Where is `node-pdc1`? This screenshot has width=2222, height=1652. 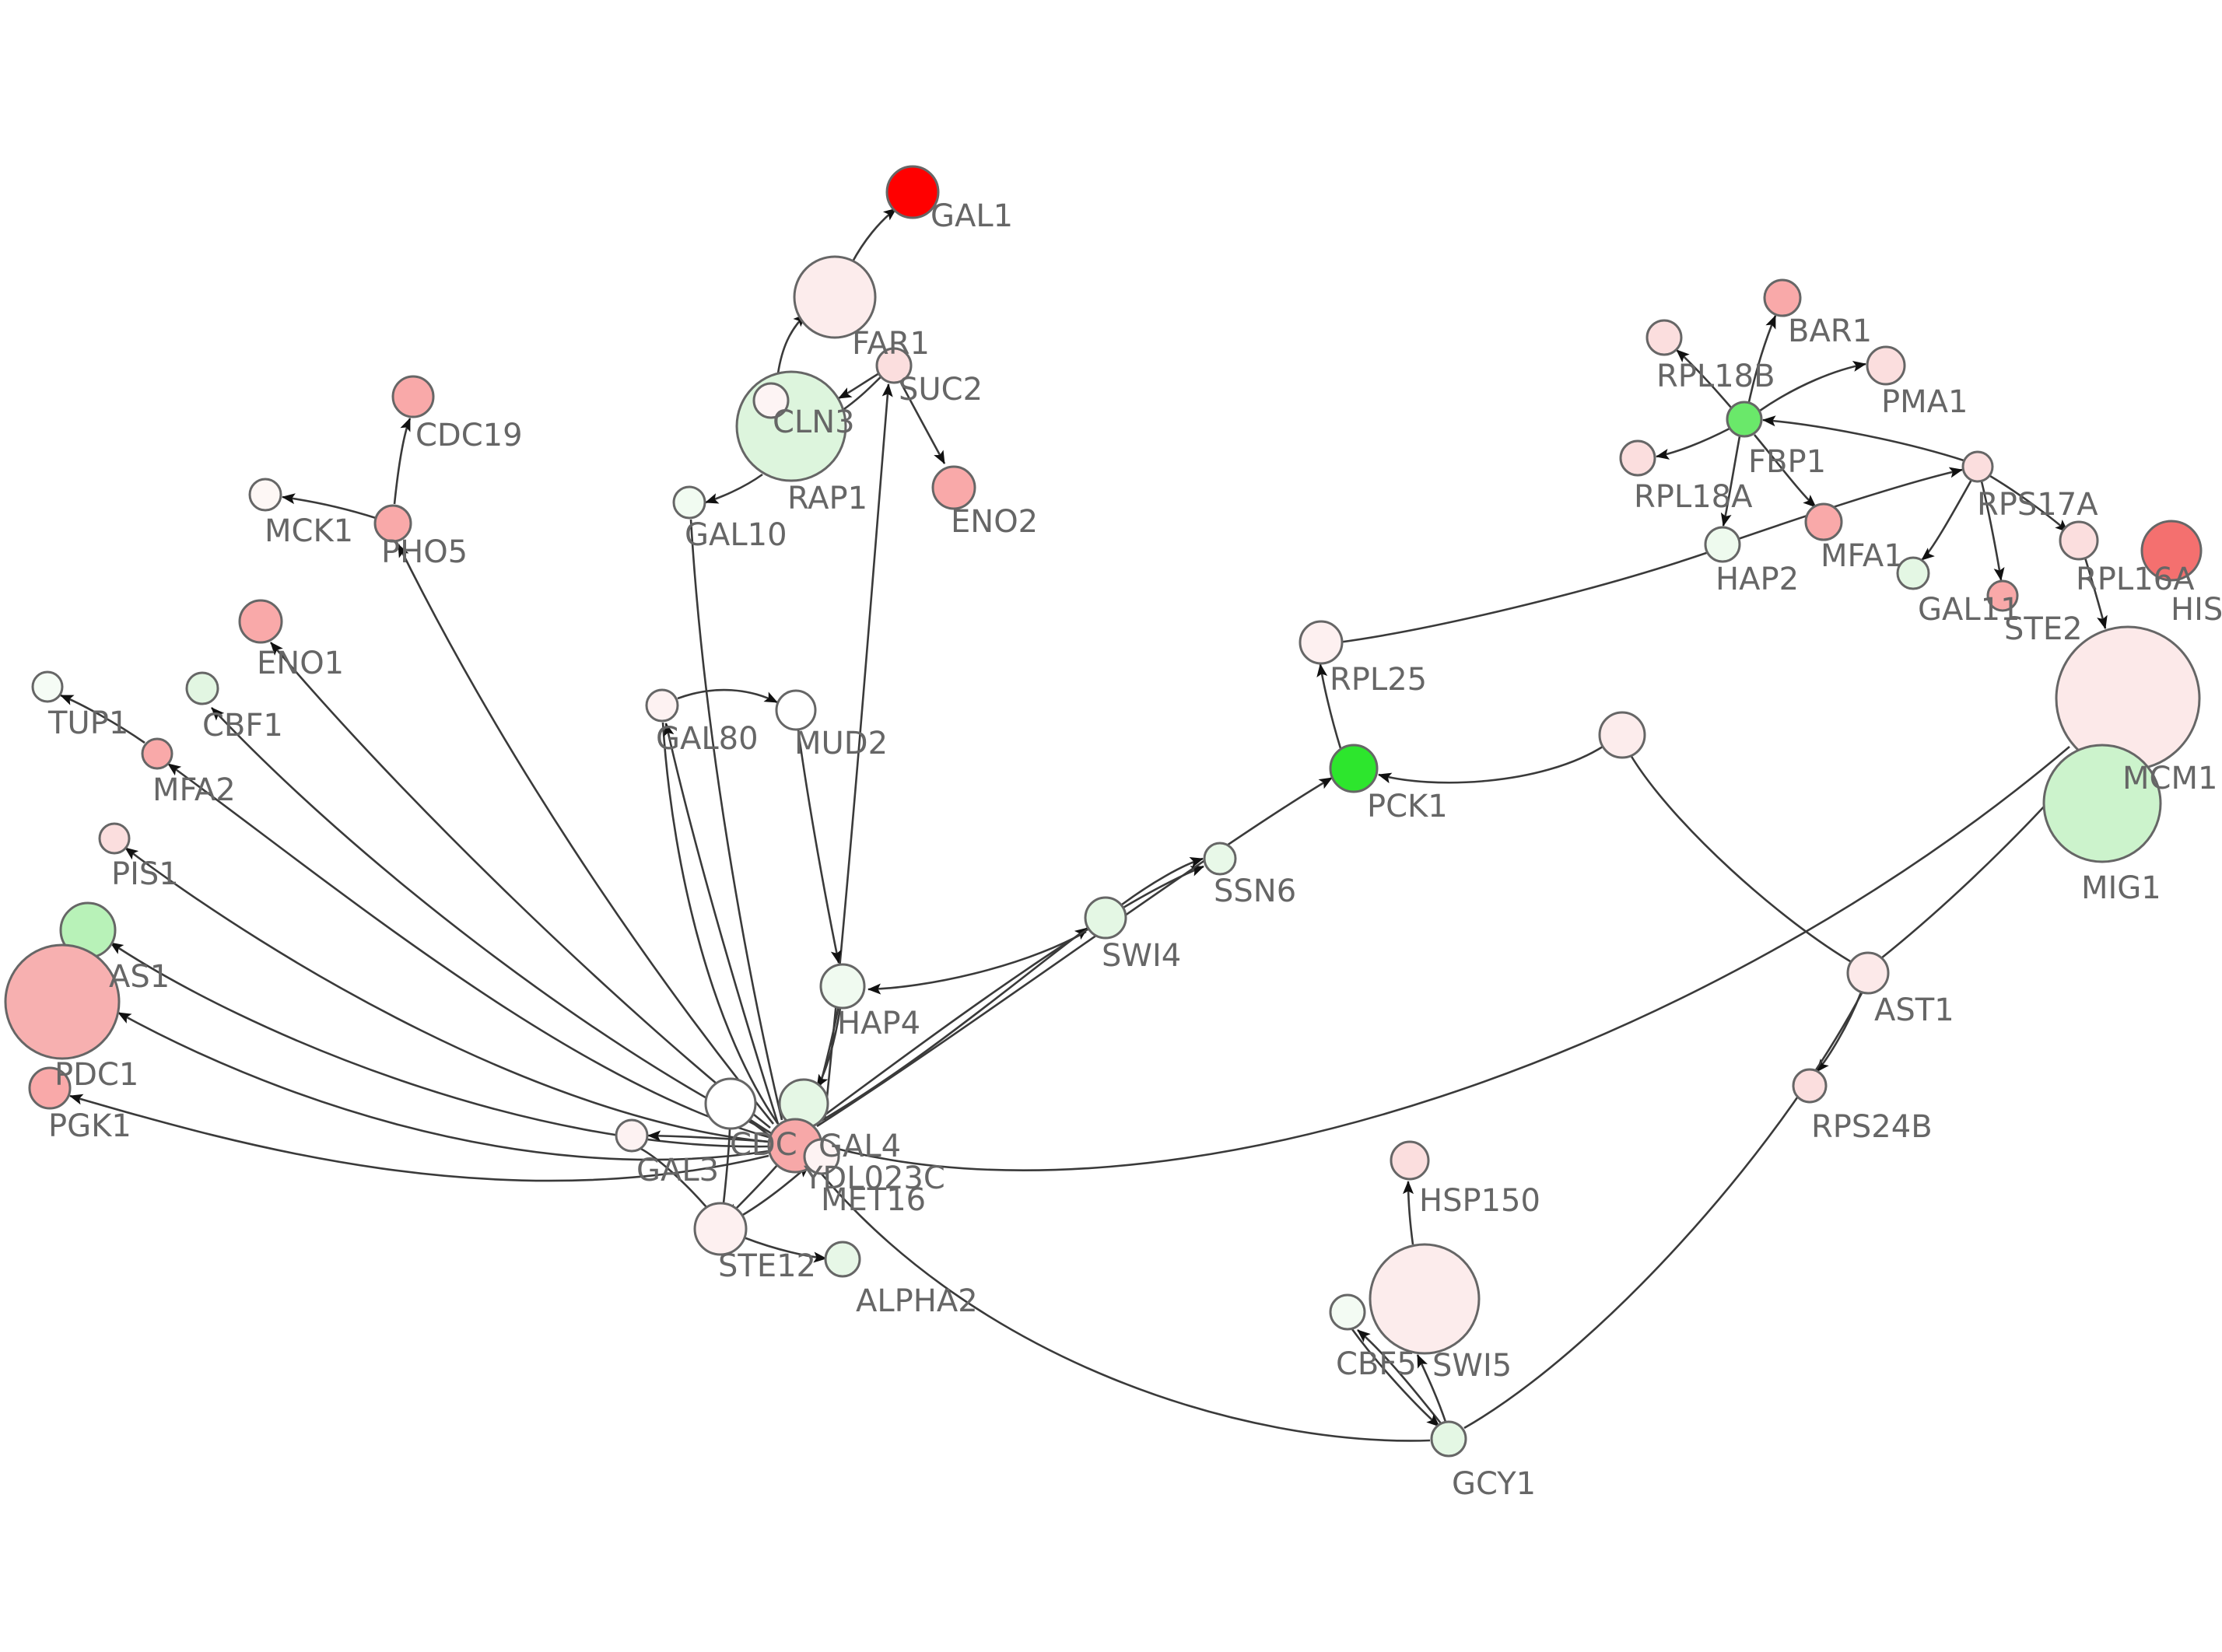
node-pdc1 is located at coordinates (62, 1002).